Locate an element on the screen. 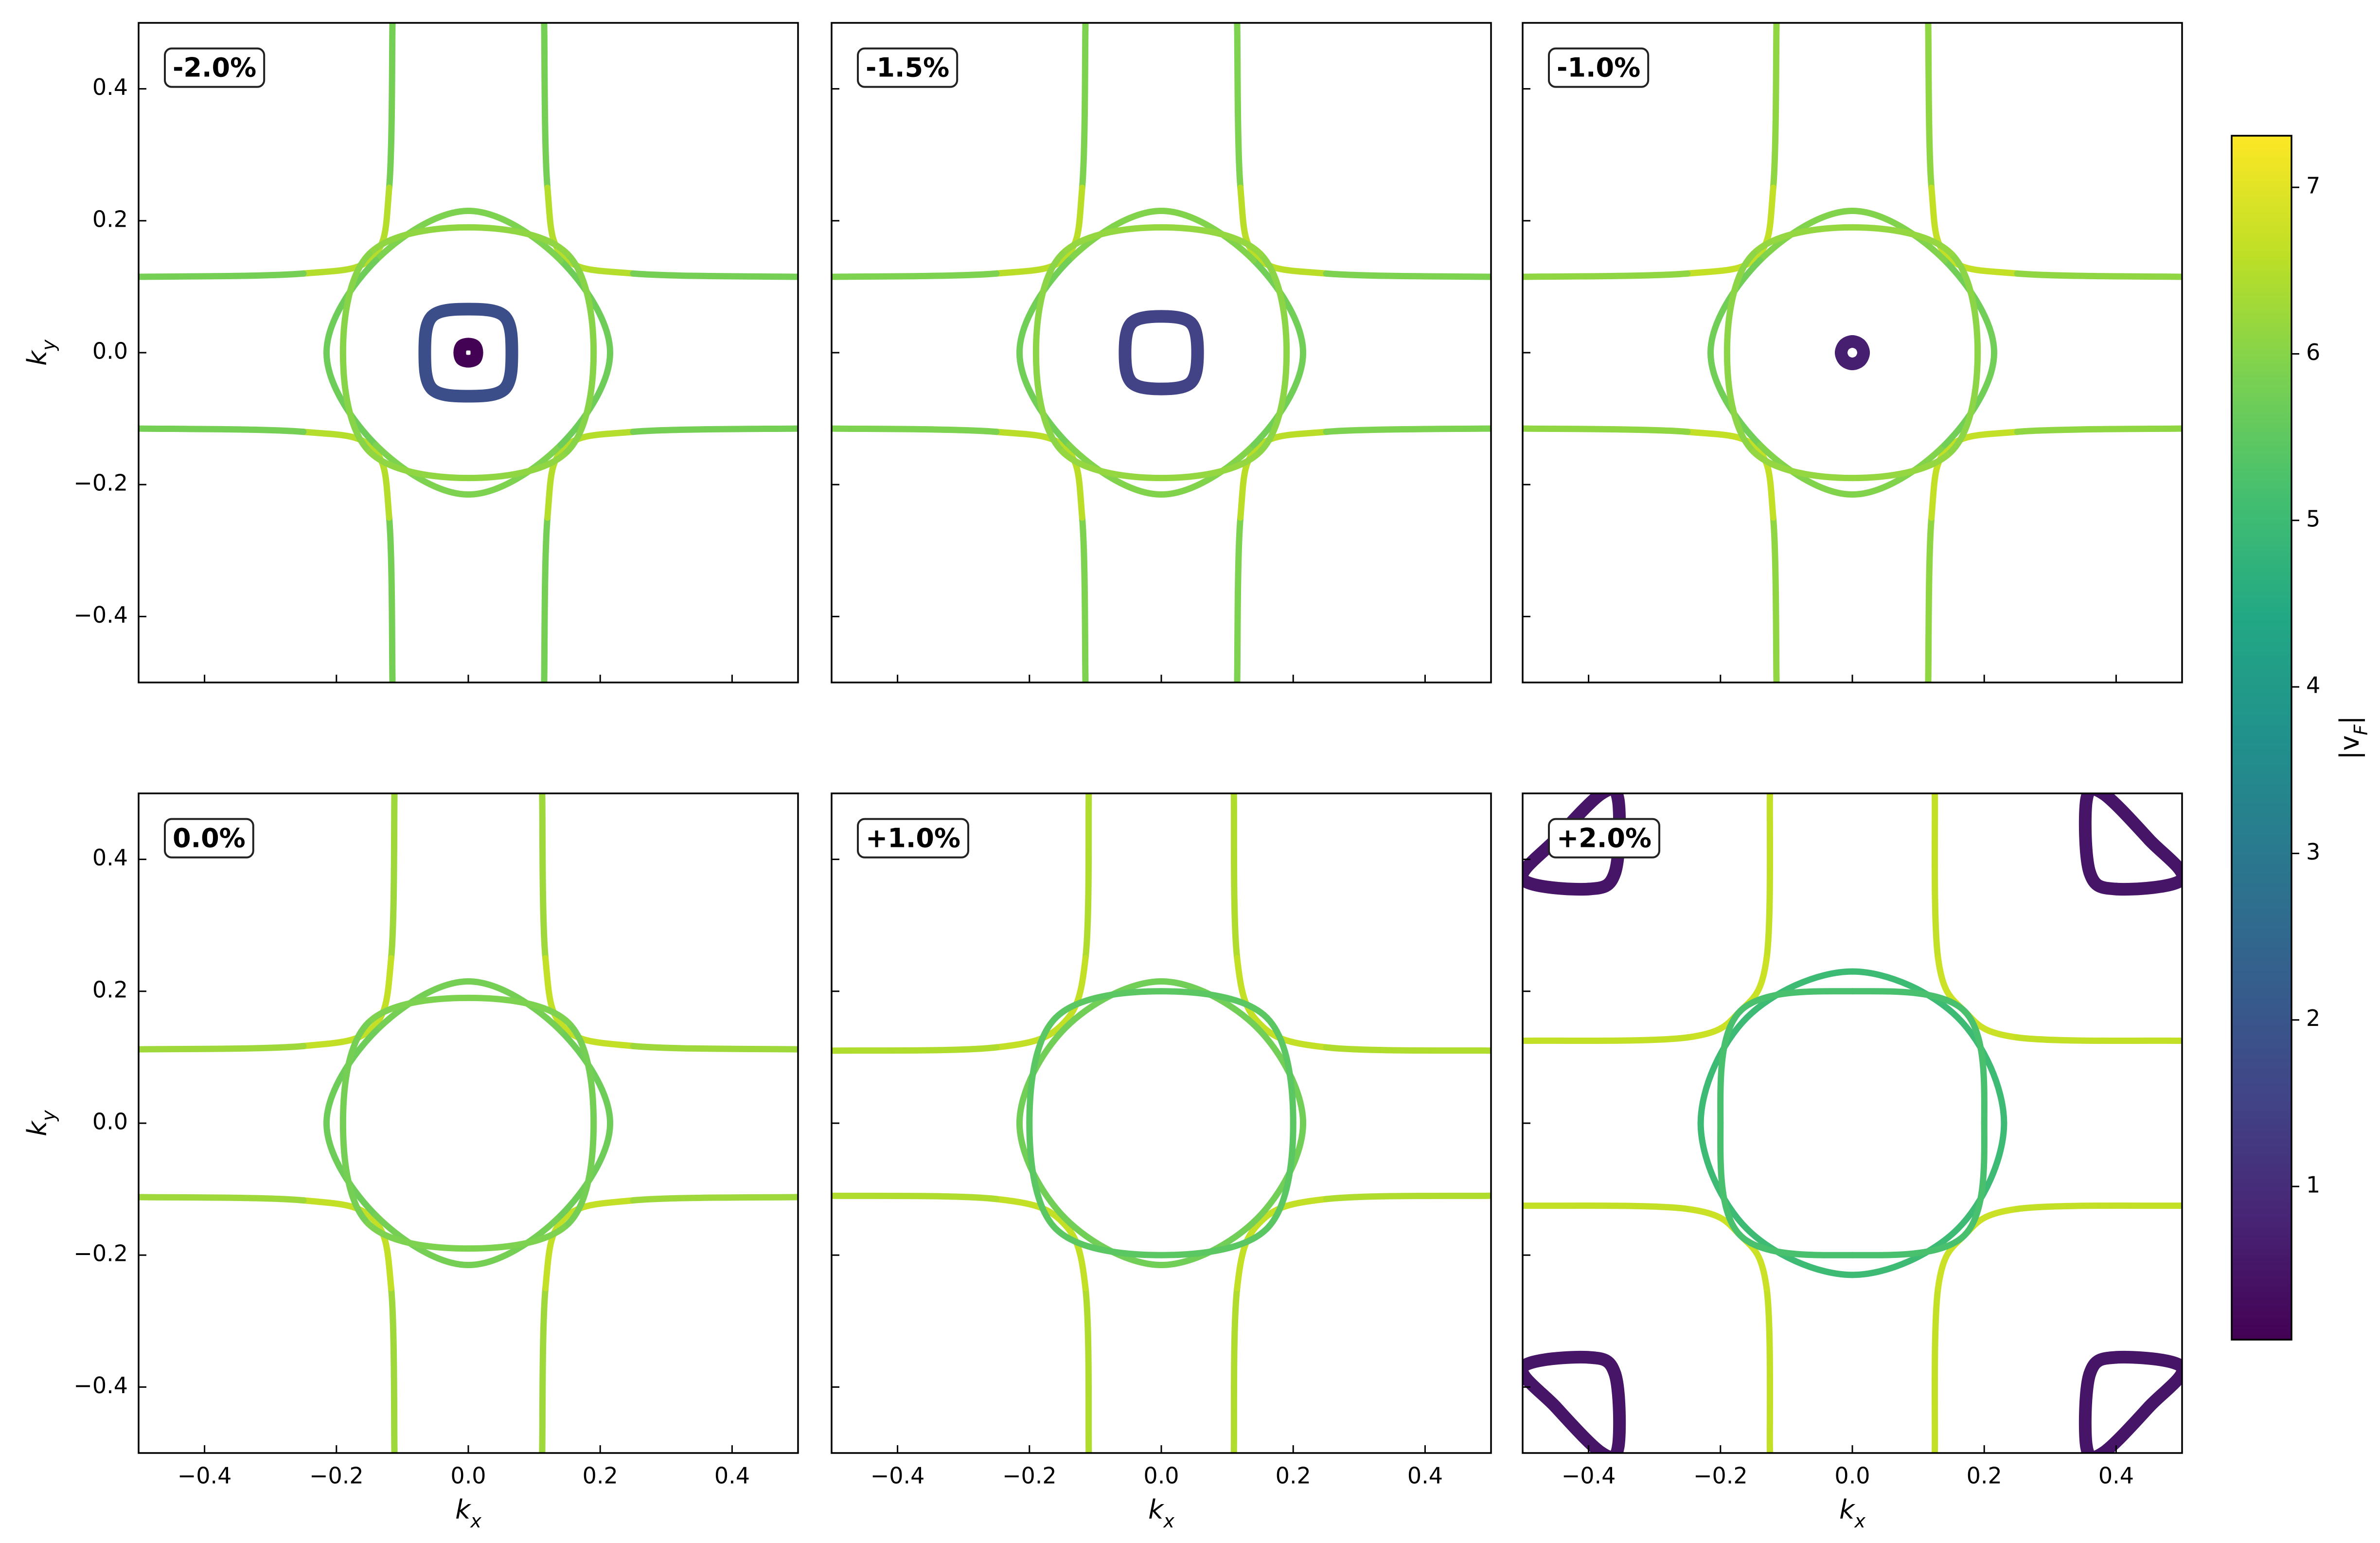 The width and height of the screenshot is (2380, 1543). colorbar-frame is located at coordinates (2261, 738).